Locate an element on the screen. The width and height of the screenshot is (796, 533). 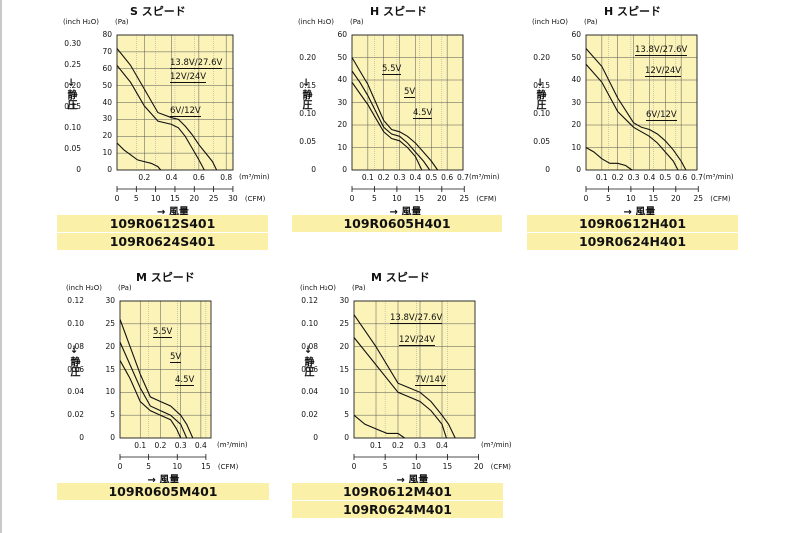
m3-tick-label: 0.5 is located at coordinates (431, 177).